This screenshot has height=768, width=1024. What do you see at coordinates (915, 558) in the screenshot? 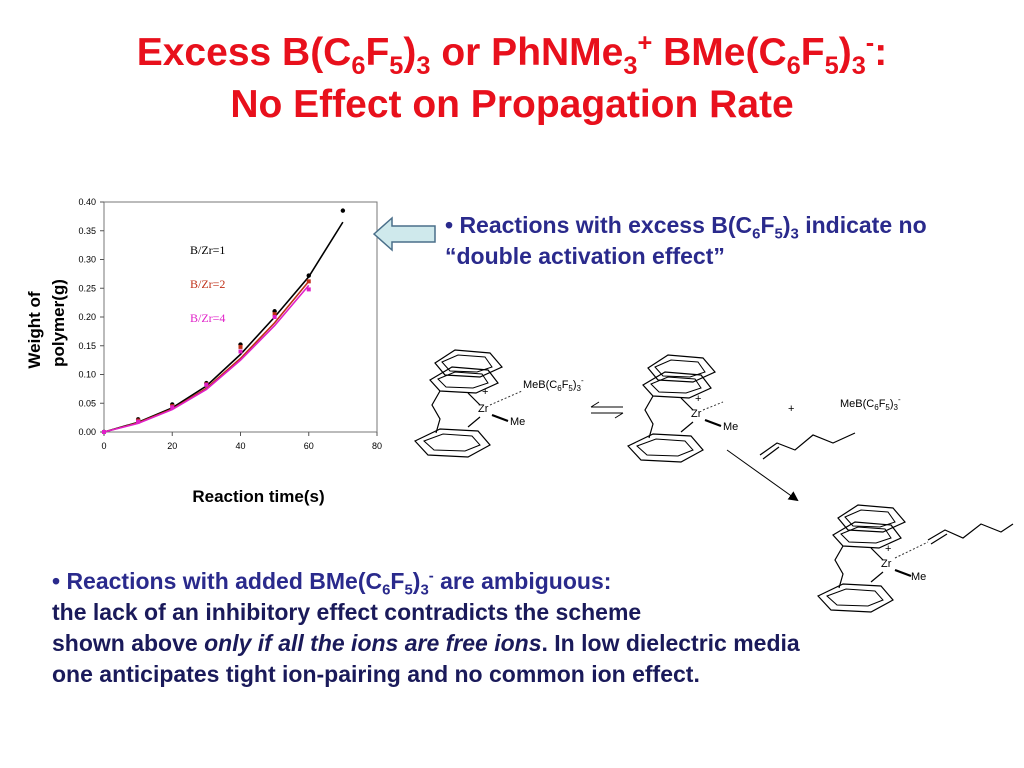
I see `zirconocene-olefin-complex: + Zr Me` at bounding box center [915, 558].